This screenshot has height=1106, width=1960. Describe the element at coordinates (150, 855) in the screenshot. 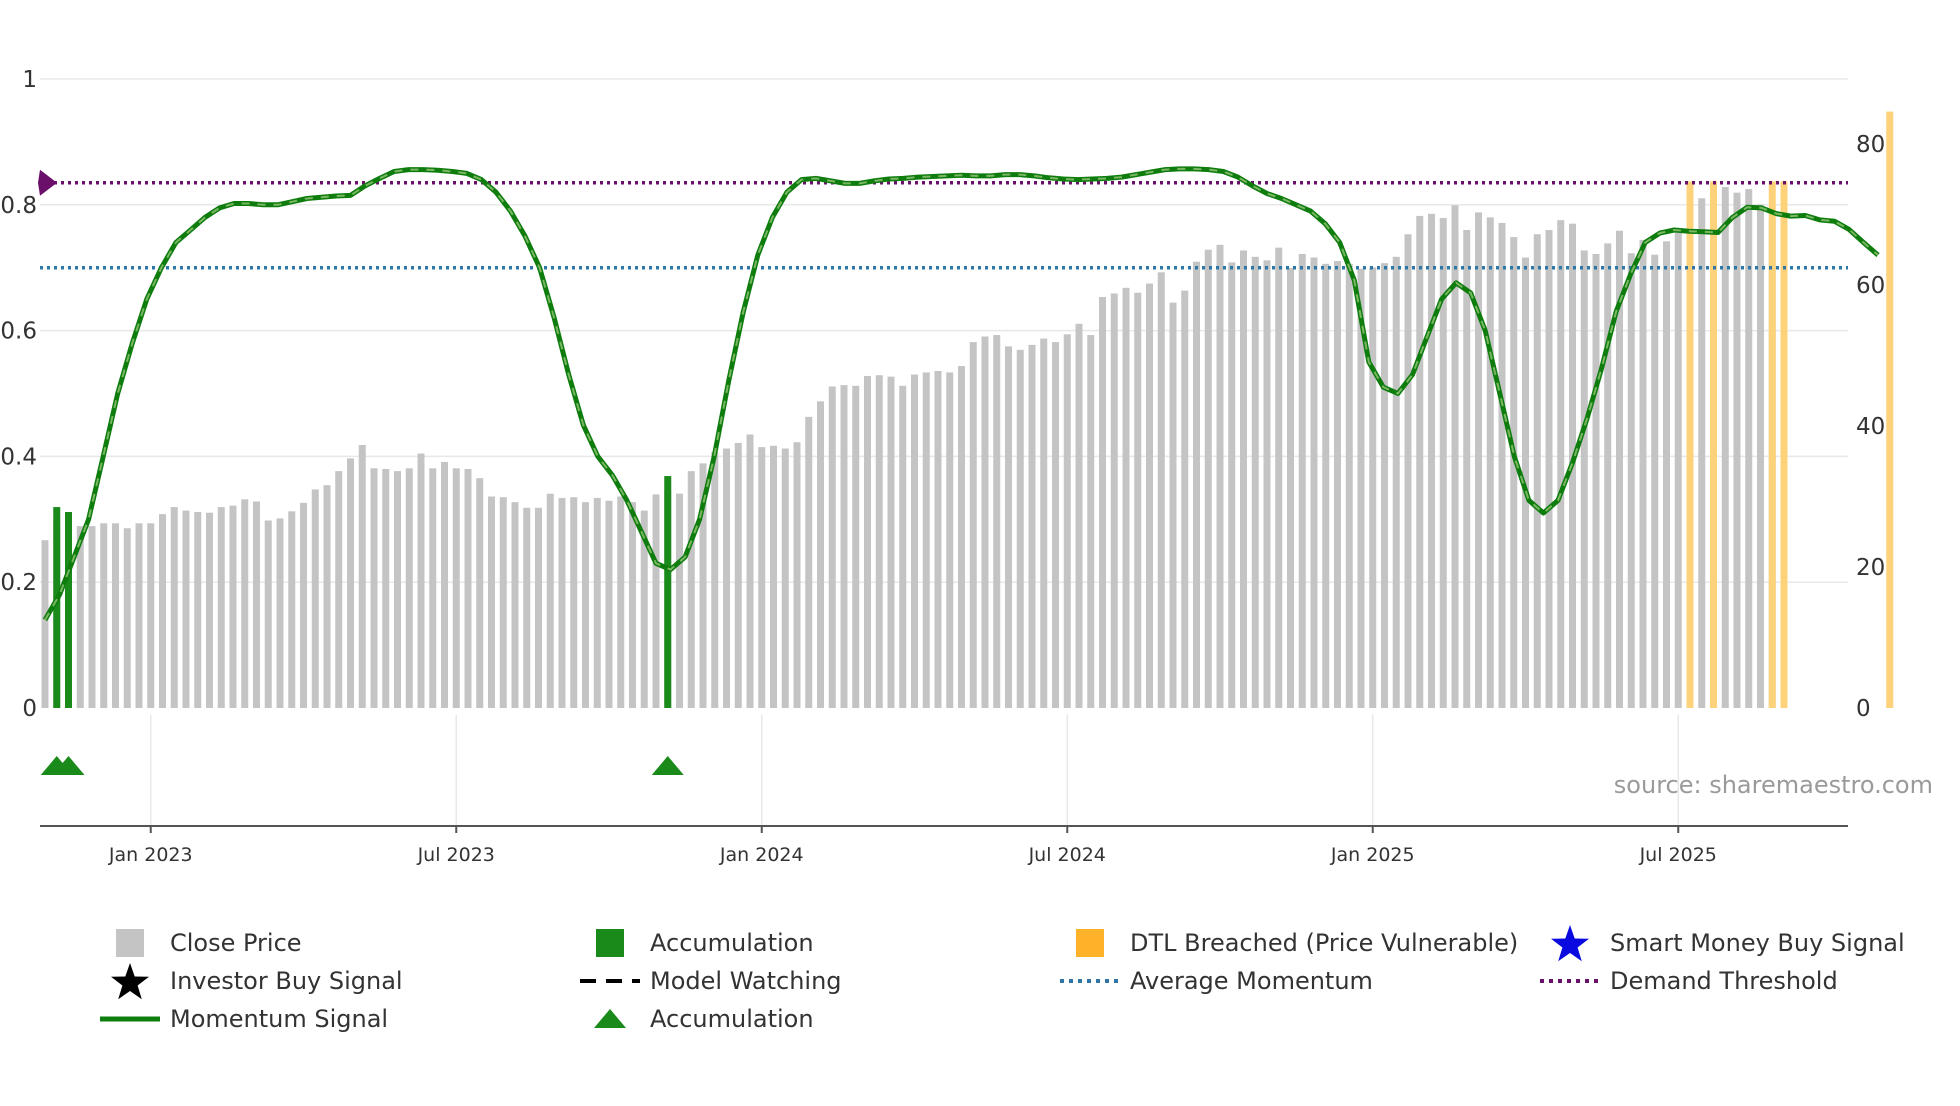

I see `x-axis-tick-label: Jan 2023` at that location.